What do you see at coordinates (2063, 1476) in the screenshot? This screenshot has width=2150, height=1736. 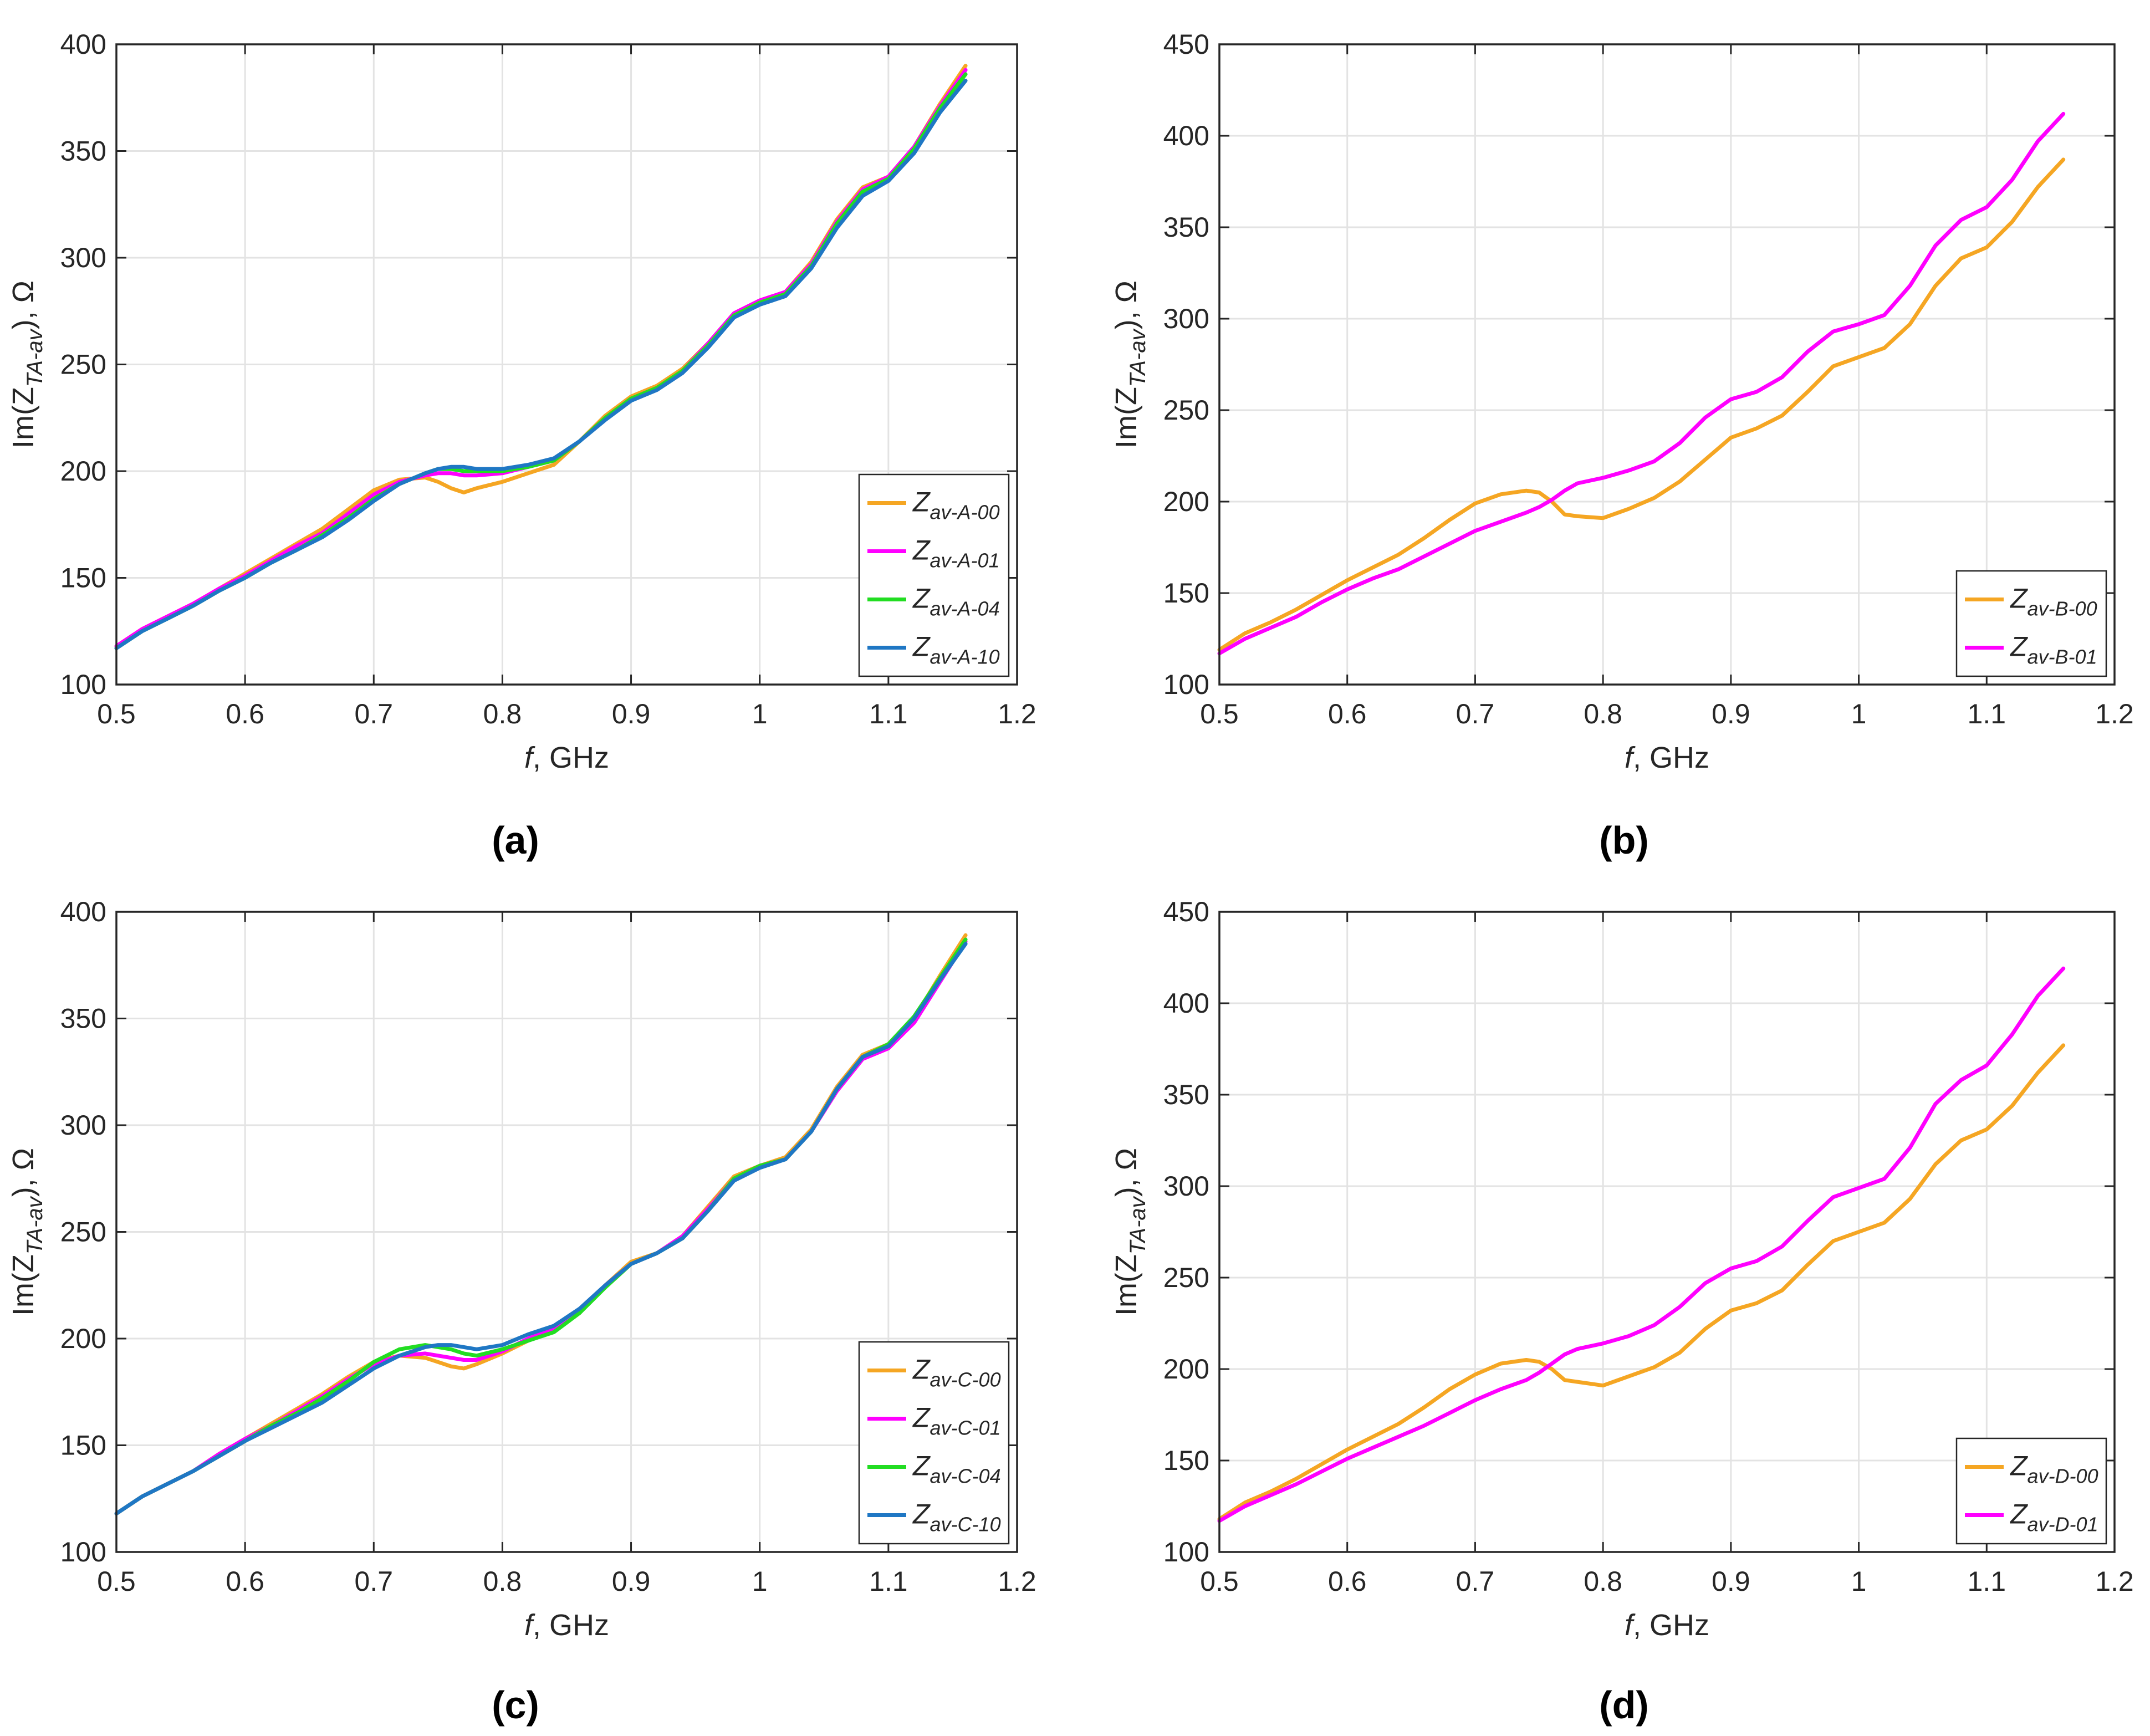 I see `legend-label-subscript: av-D-00` at bounding box center [2063, 1476].